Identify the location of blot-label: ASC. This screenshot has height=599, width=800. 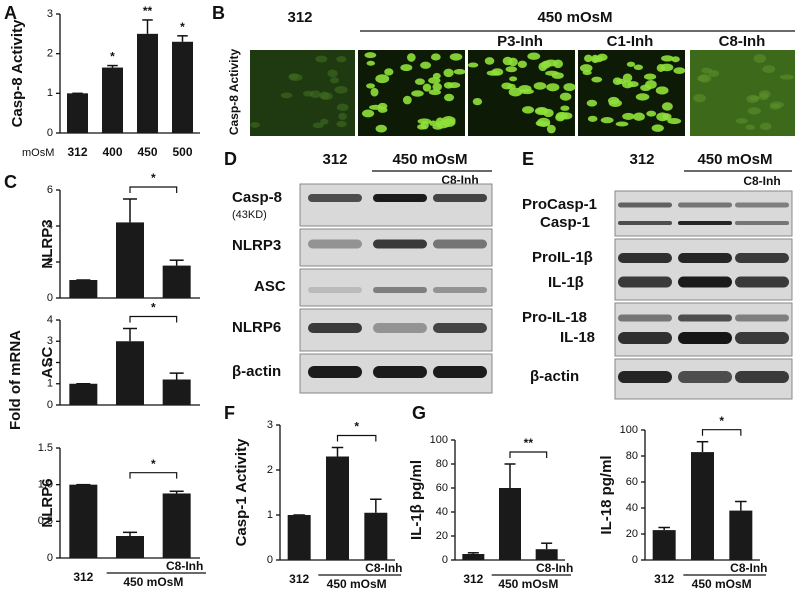
(270, 286).